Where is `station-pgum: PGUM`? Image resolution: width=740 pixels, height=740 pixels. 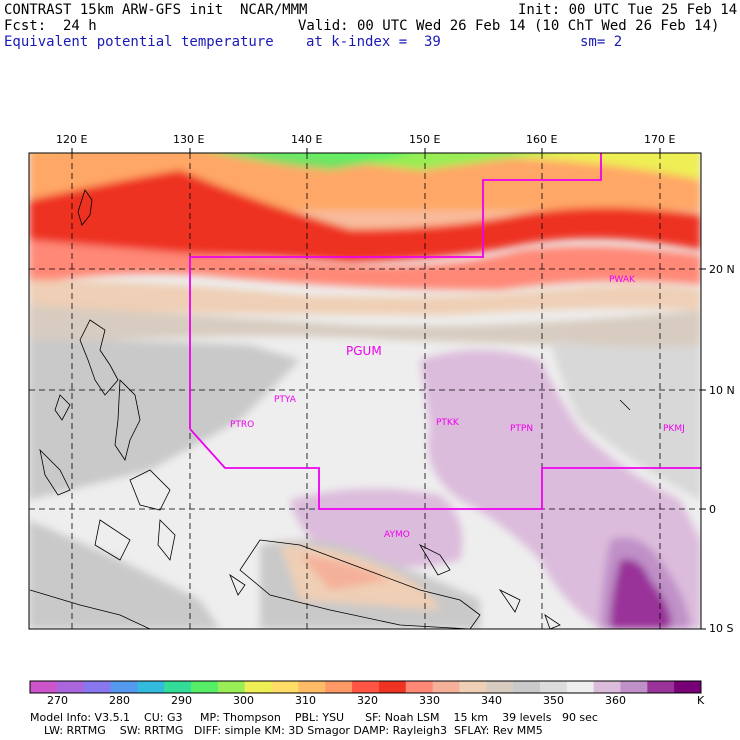 station-pgum: PGUM is located at coordinates (364, 351).